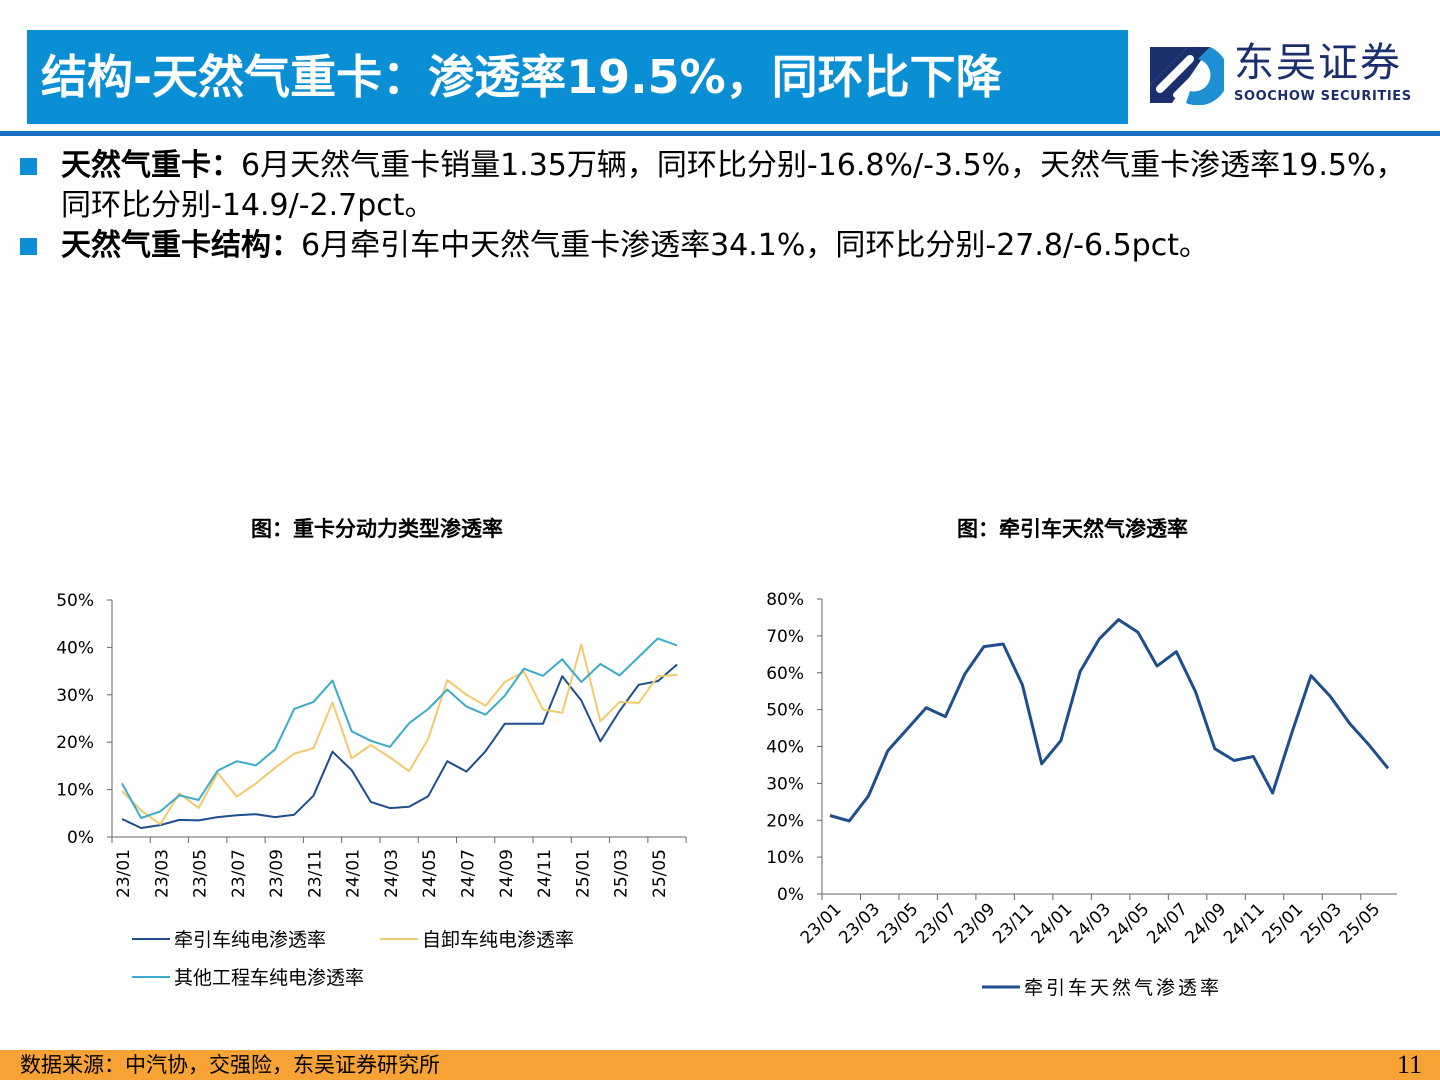 The image size is (1440, 1080). I want to click on y-tick-label: 60%, so click(785, 674).